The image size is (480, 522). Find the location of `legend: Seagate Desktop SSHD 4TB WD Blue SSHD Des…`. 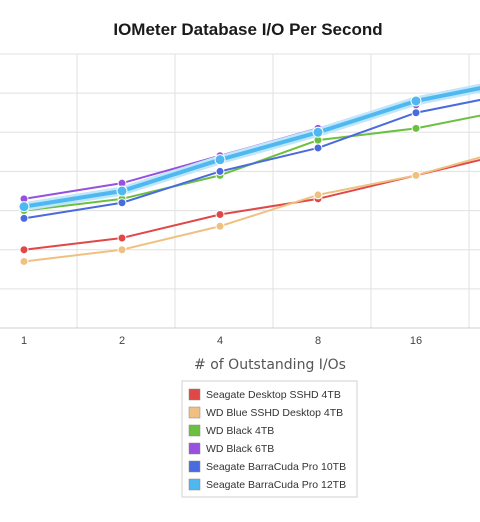

legend: Seagate Desktop SSHD 4TB WD Blue SSHD Des… is located at coordinates (269, 439).